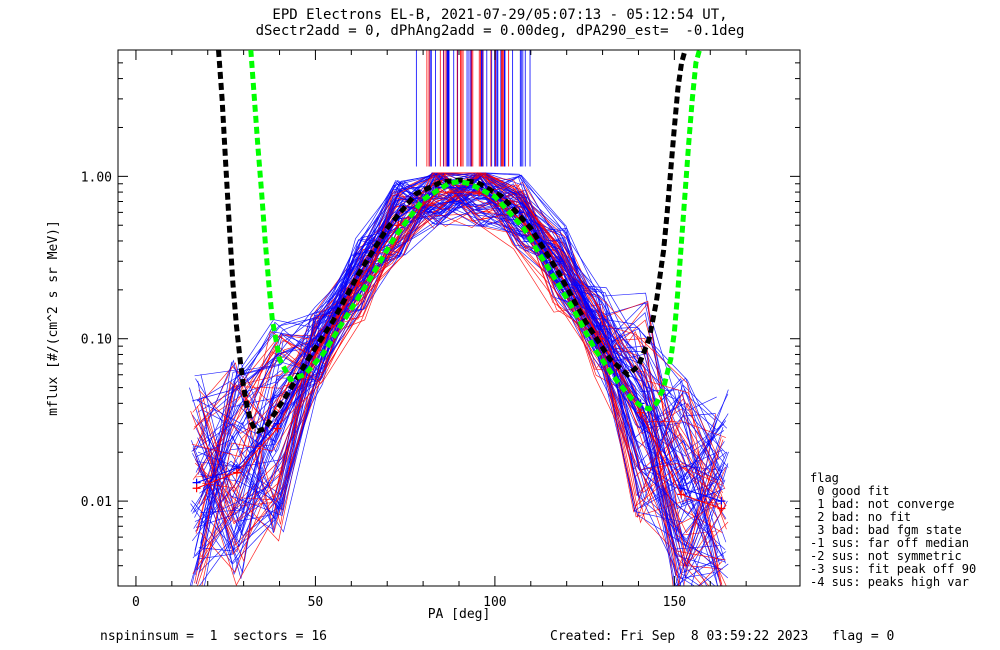 The width and height of the screenshot is (1000, 650). Describe the element at coordinates (96, 502) in the screenshot. I see `y-tick-label: 0.01` at that location.